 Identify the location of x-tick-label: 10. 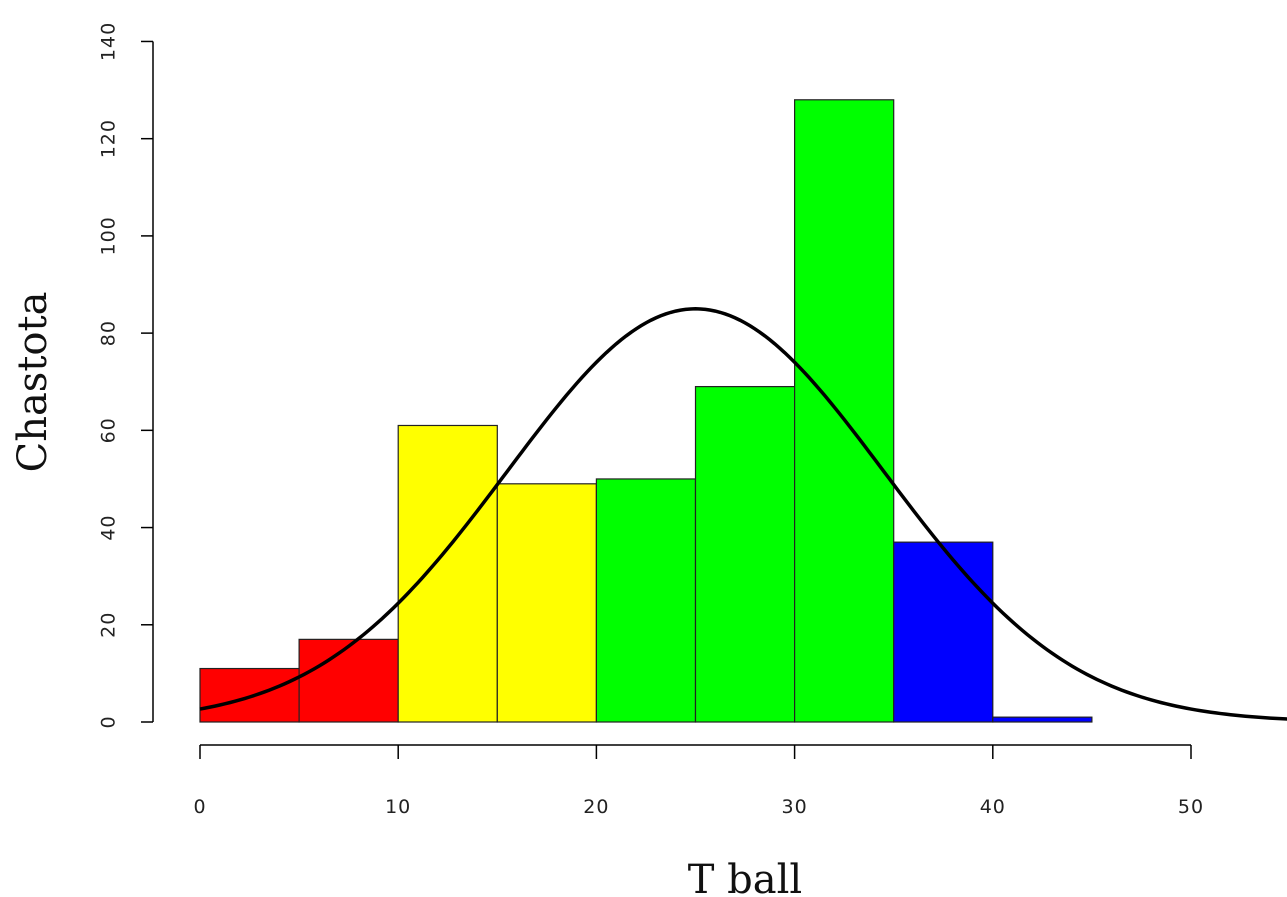
(398, 807).